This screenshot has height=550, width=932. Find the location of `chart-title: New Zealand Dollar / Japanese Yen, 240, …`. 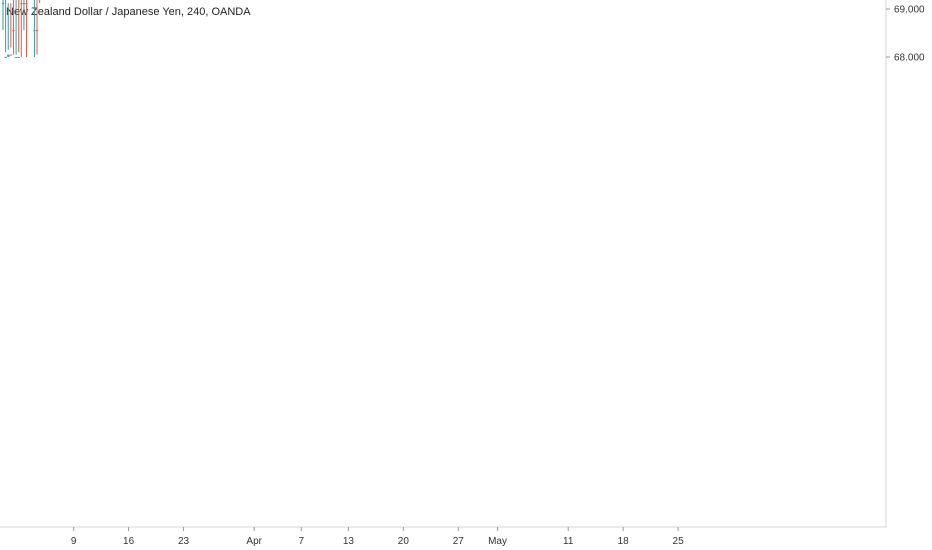

chart-title: New Zealand Dollar / Japanese Yen, 240, … is located at coordinates (128, 12).